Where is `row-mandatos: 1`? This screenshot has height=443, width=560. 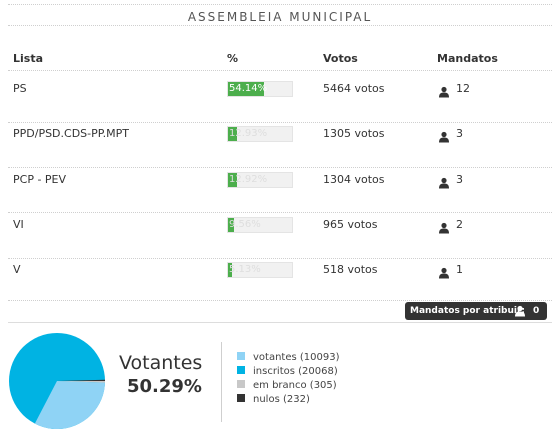 row-mandatos: 1 is located at coordinates (459, 269).